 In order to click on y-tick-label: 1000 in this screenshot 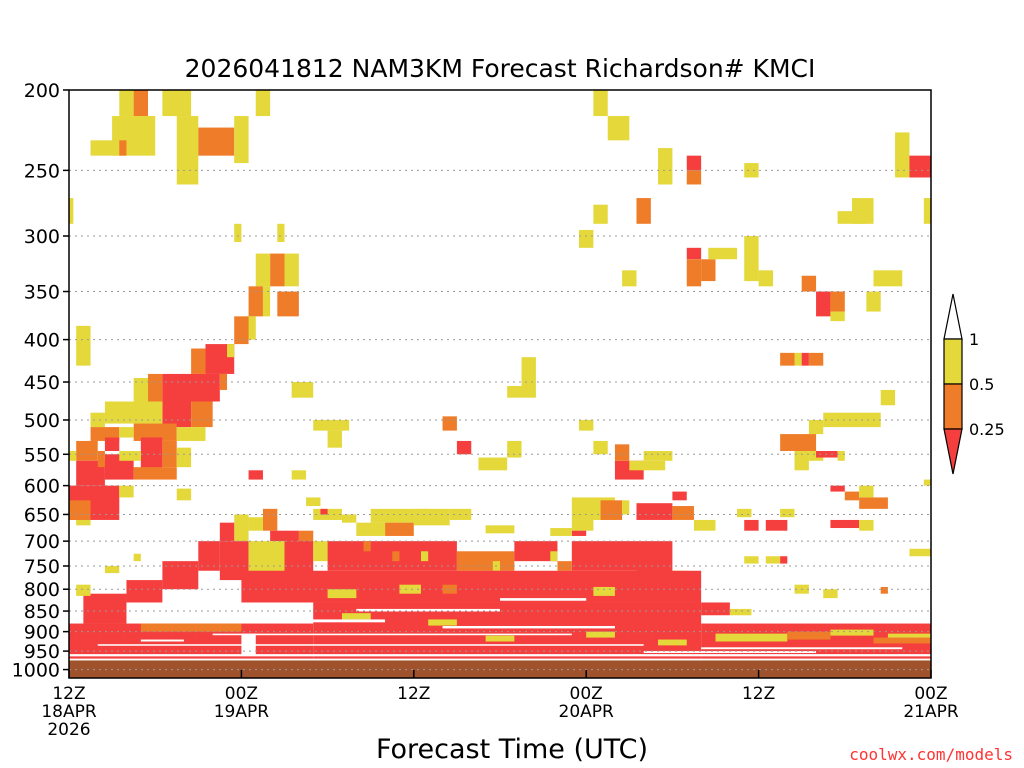, I will do `click(36, 671)`.